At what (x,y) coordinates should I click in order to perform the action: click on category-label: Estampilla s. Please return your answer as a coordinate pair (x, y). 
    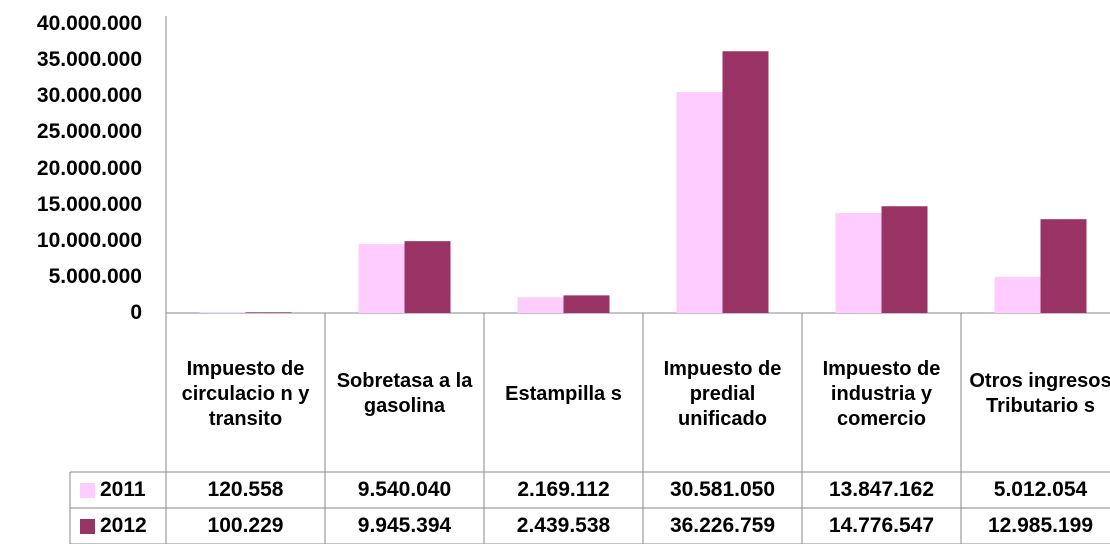
    Looking at the image, I should click on (563, 393).